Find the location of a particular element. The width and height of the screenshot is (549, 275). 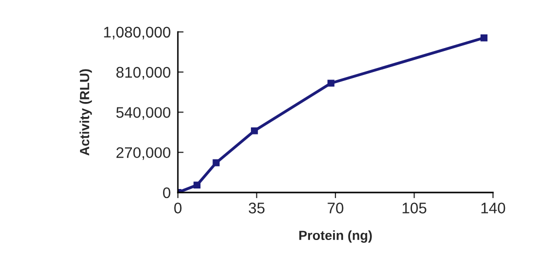

x-tick-label: 140 is located at coordinates (493, 208).